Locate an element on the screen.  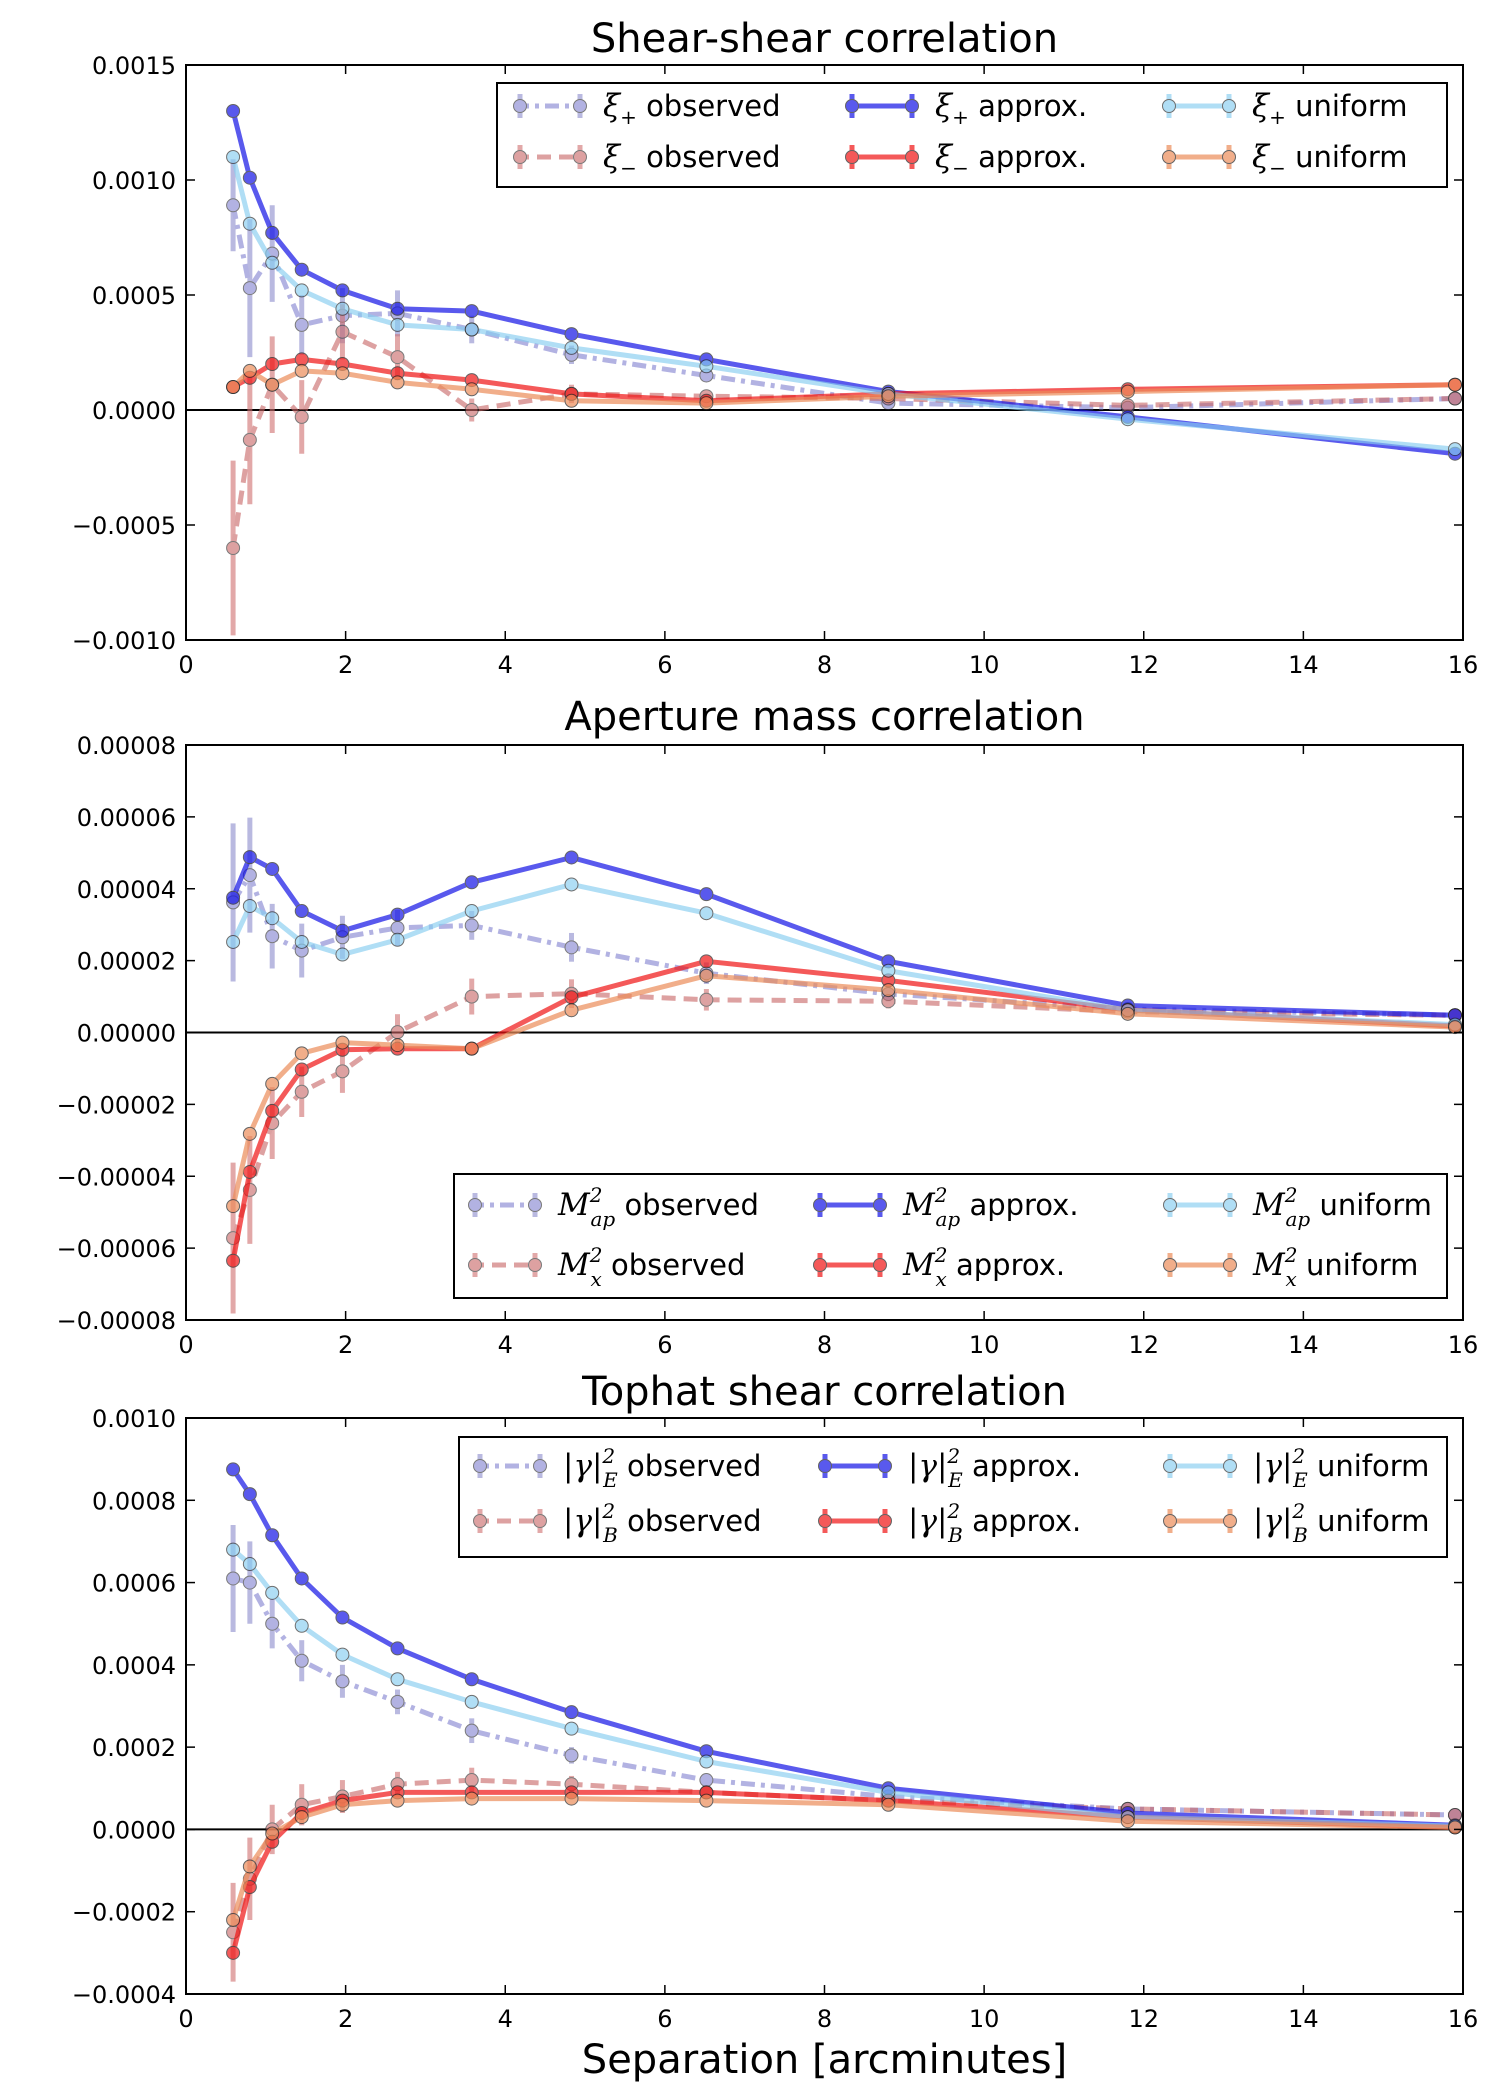
legend-entry: |γ|2 E observed is located at coordinates (617, 1468).